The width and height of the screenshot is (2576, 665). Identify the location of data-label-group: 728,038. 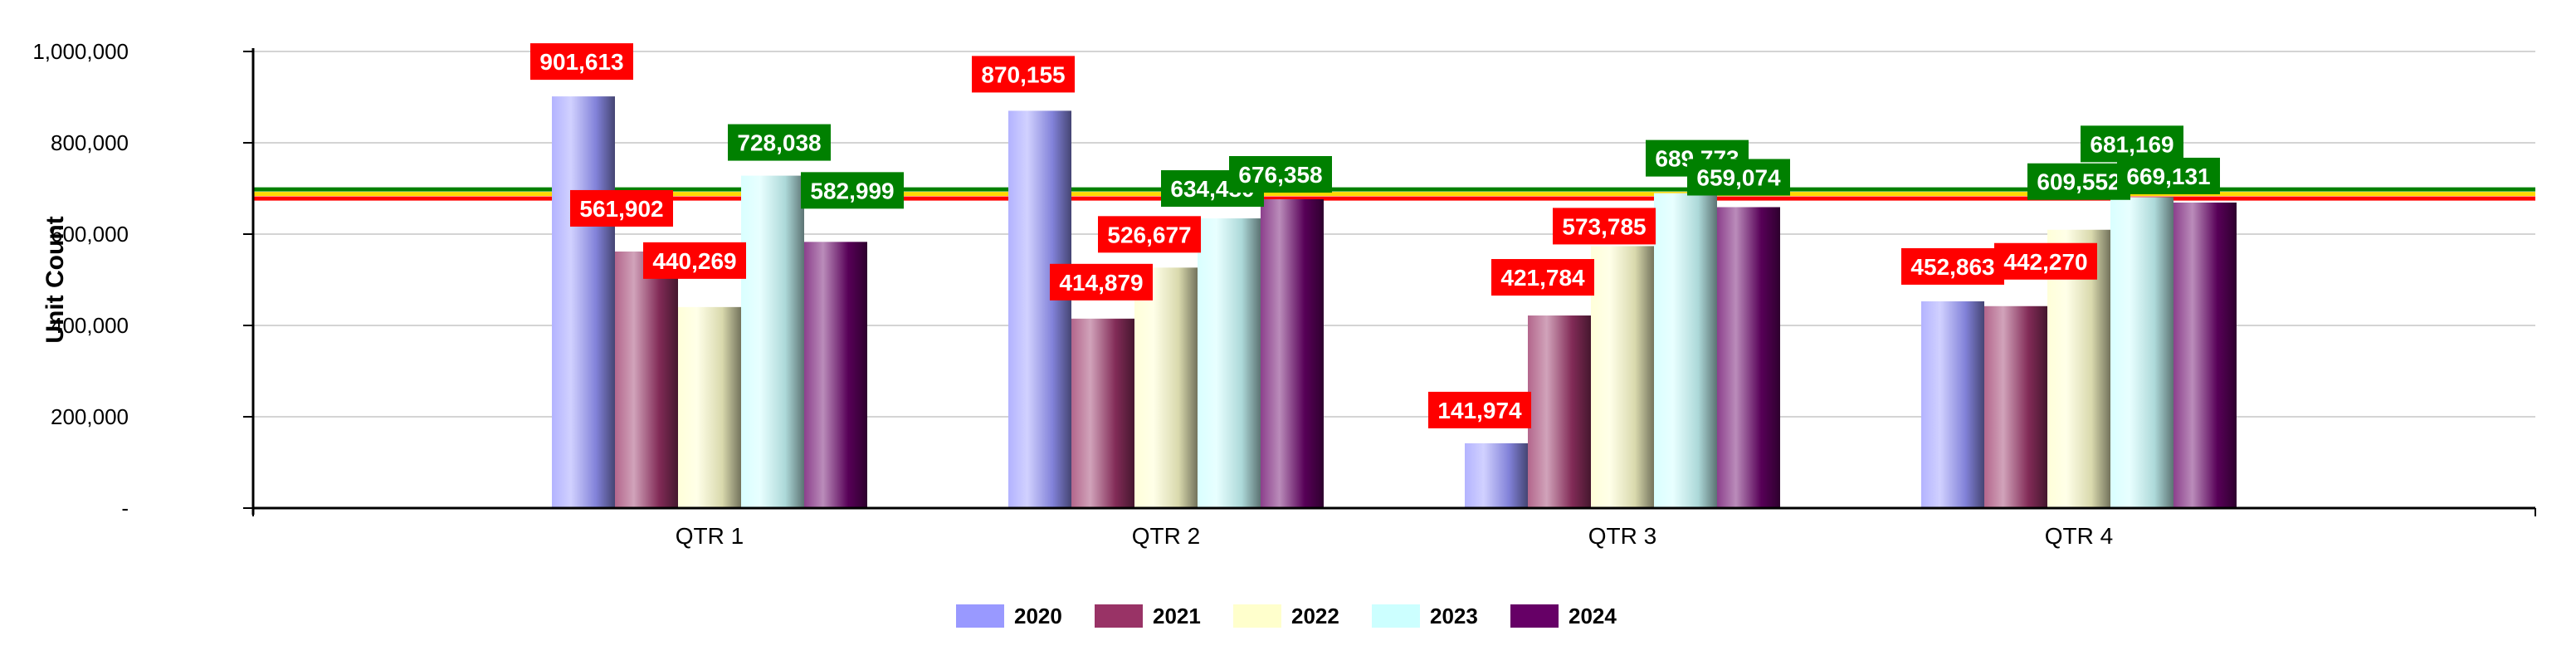
(780, 142).